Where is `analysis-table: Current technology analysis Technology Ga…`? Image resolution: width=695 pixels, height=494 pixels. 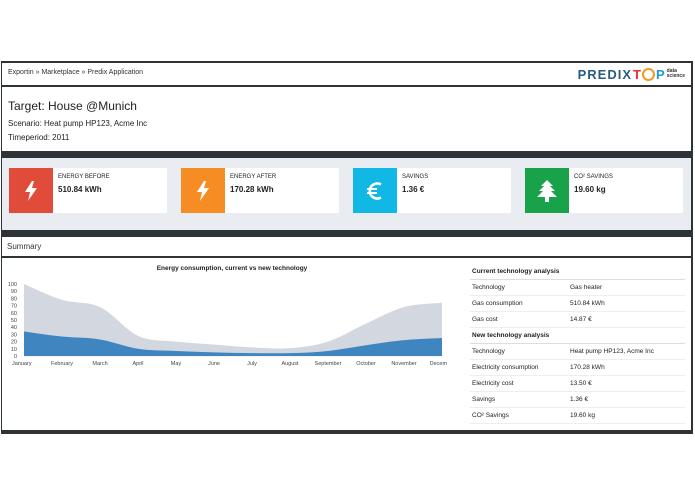 analysis-table: Current technology analysis Technology Ga… is located at coordinates (577, 344).